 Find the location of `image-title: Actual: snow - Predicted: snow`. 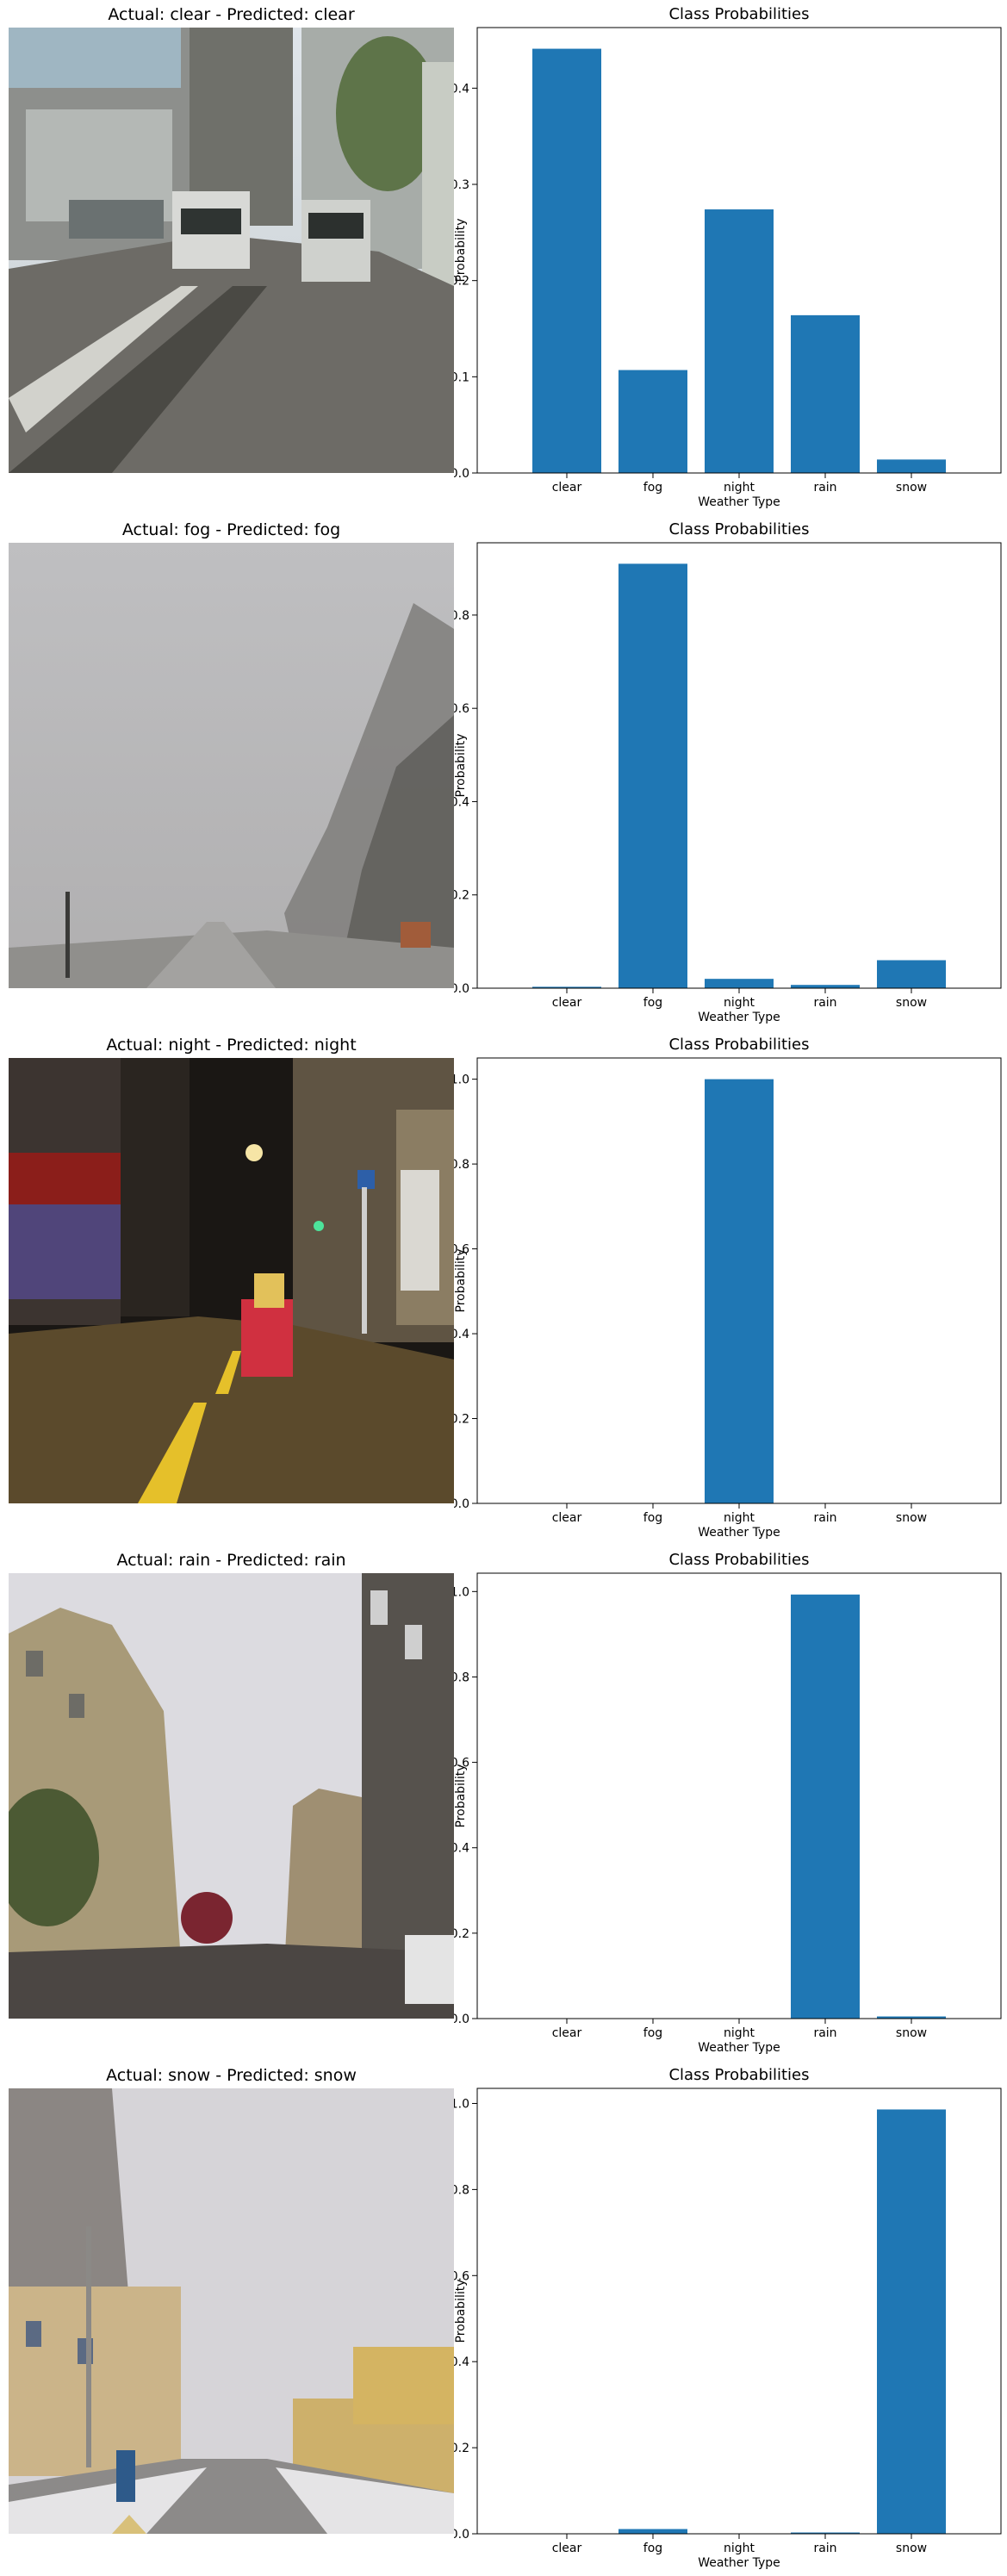

image-title: Actual: snow - Predicted: snow is located at coordinates (232, 2075).